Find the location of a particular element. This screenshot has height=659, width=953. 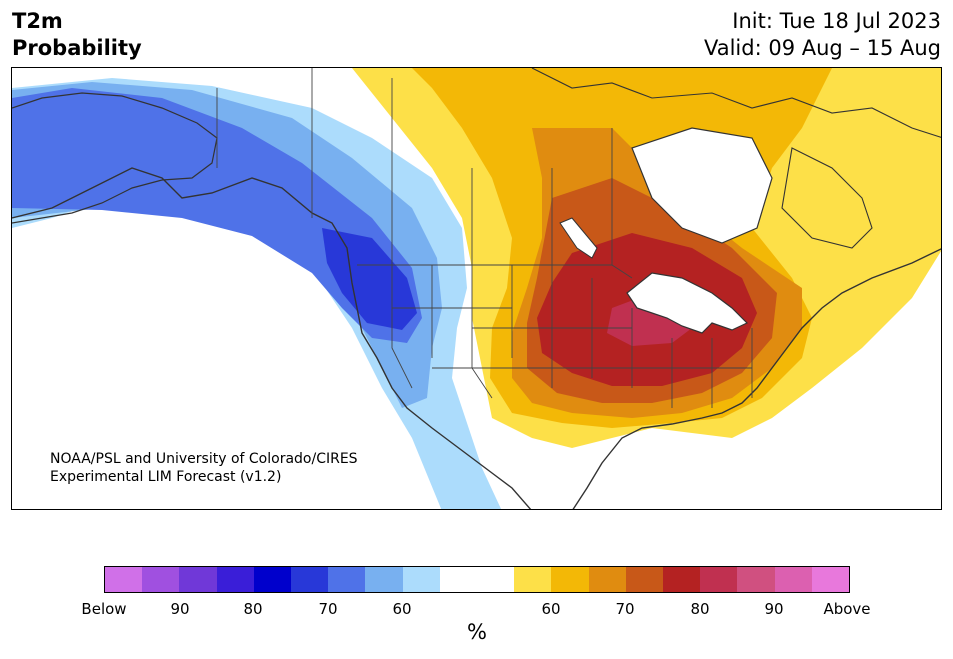

alaska-coast is located at coordinates (115, 158).